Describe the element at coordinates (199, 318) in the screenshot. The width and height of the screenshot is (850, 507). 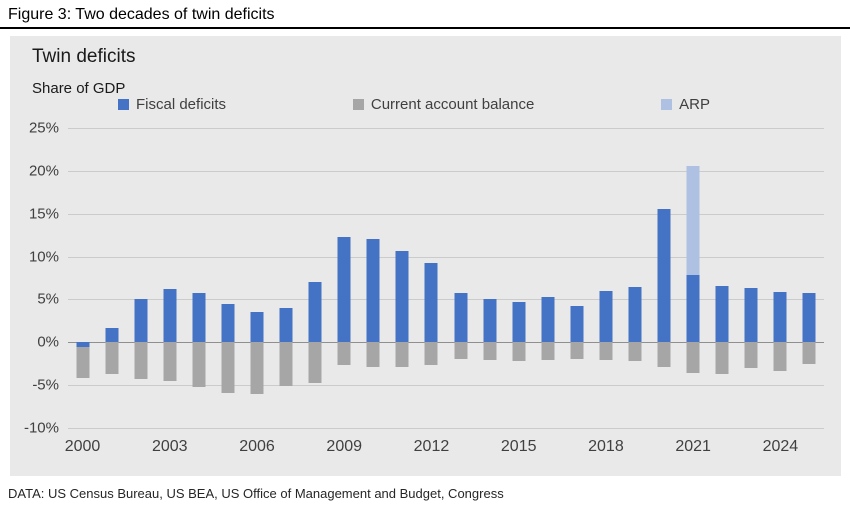
I see `bar-fiscal-deficit-2004` at that location.